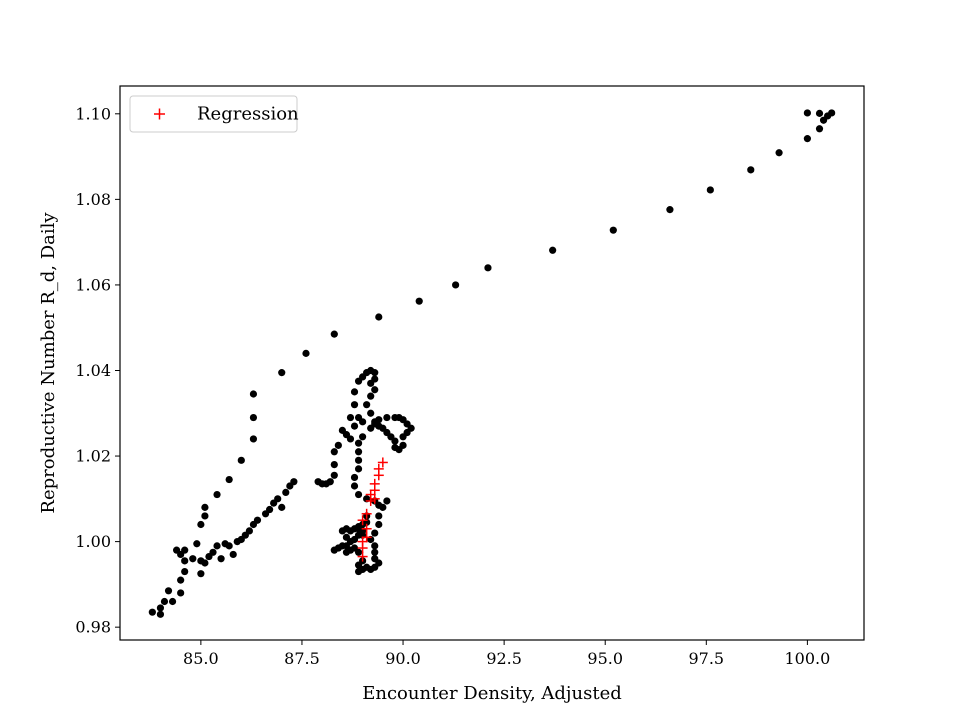 This screenshot has width=960, height=720. What do you see at coordinates (48, 363) in the screenshot?
I see `y-axis-label: Reproductive Number R_d, Daily` at bounding box center [48, 363].